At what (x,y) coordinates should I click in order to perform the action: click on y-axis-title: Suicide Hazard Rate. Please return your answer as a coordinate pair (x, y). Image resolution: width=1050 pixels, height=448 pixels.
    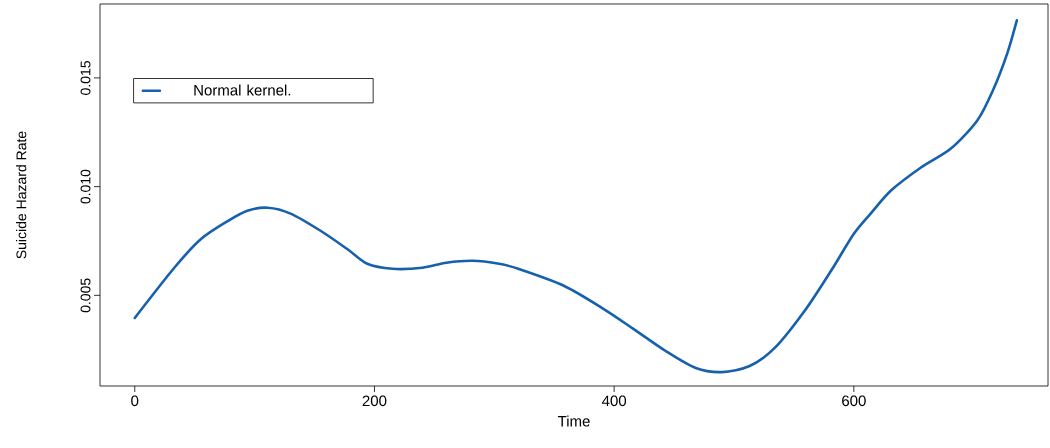
    Looking at the image, I should click on (21, 195).